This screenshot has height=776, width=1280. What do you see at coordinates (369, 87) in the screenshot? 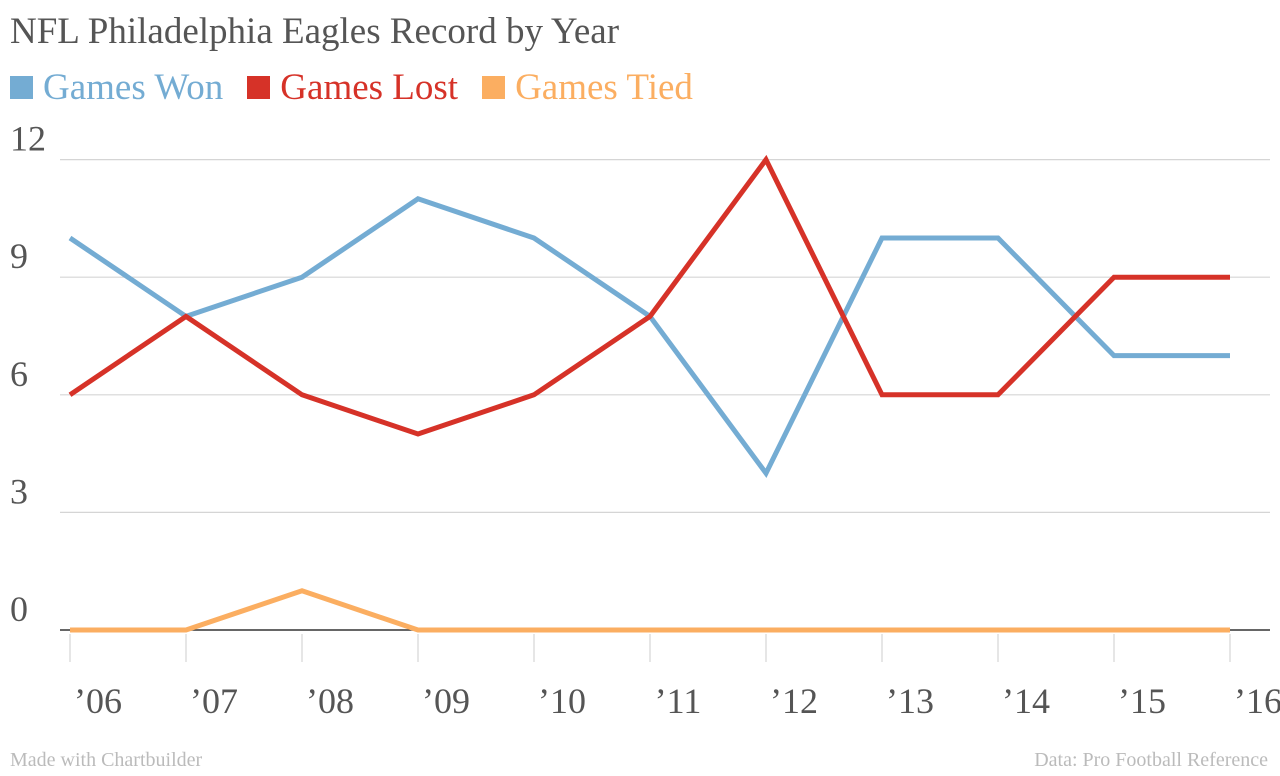
I see `legend-label-games-lost: Games Lost` at bounding box center [369, 87].